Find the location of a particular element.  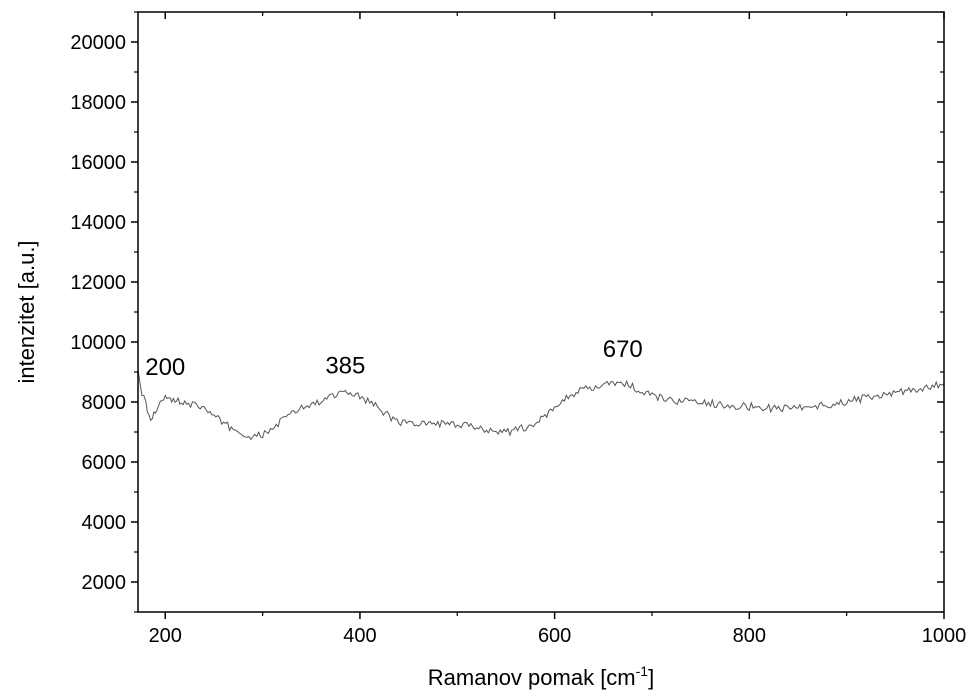

peak-label: 385 is located at coordinates (345, 366).